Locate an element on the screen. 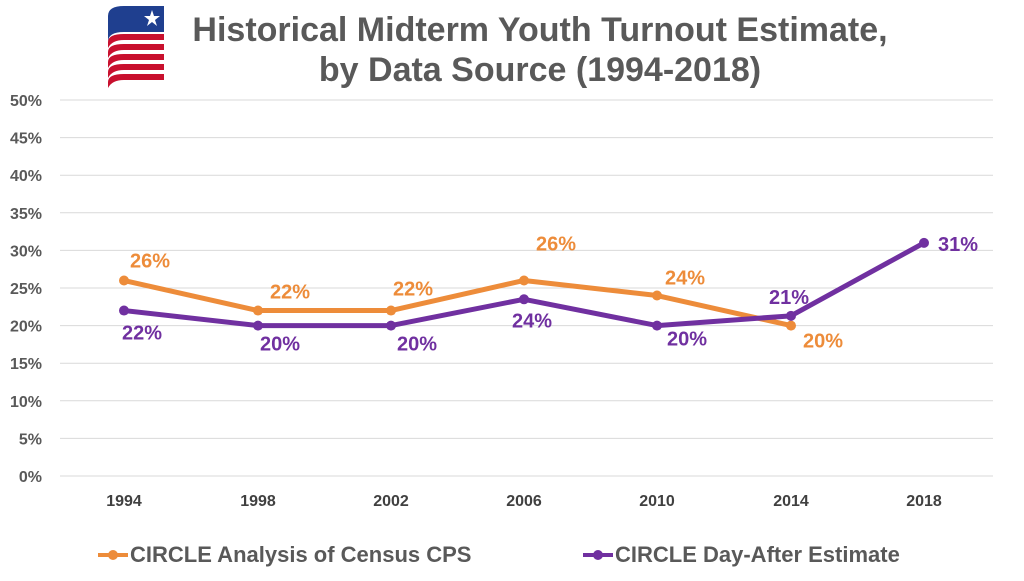  legend-swatch-purple is located at coordinates (598, 555).